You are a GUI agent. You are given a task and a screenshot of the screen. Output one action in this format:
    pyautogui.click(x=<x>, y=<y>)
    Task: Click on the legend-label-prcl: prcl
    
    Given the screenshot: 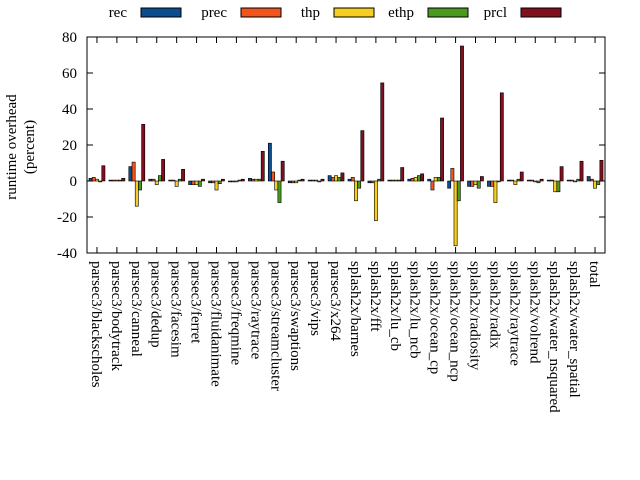 What is the action you would take?
    pyautogui.click(x=495, y=13)
    